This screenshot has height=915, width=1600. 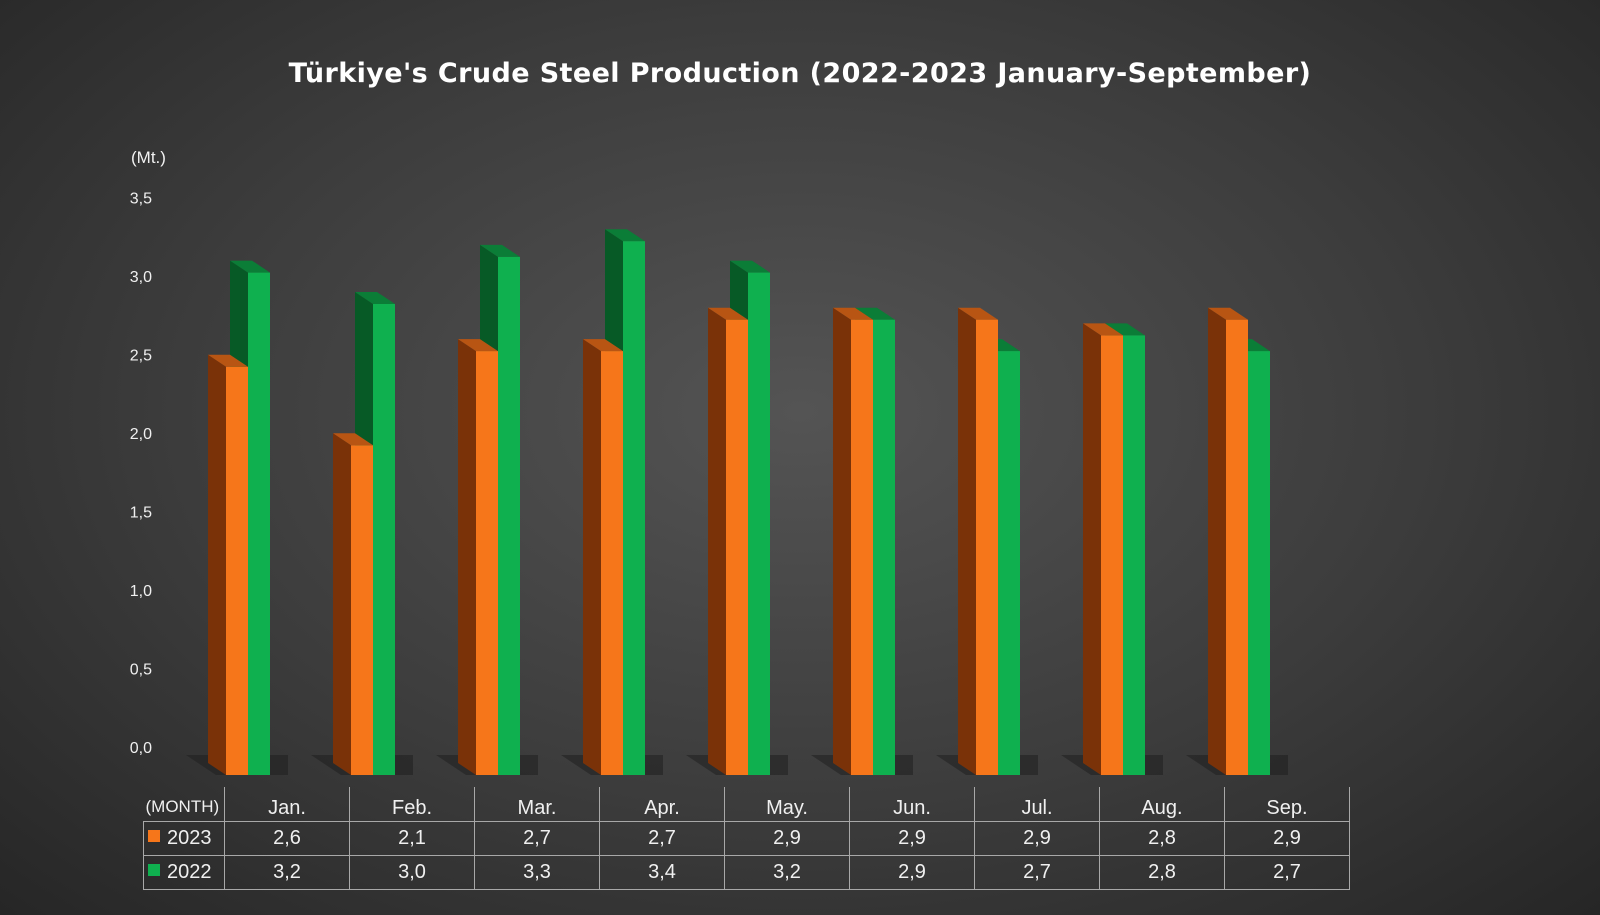 What do you see at coordinates (537, 804) in the screenshot?
I see `month-label: Mar.` at bounding box center [537, 804].